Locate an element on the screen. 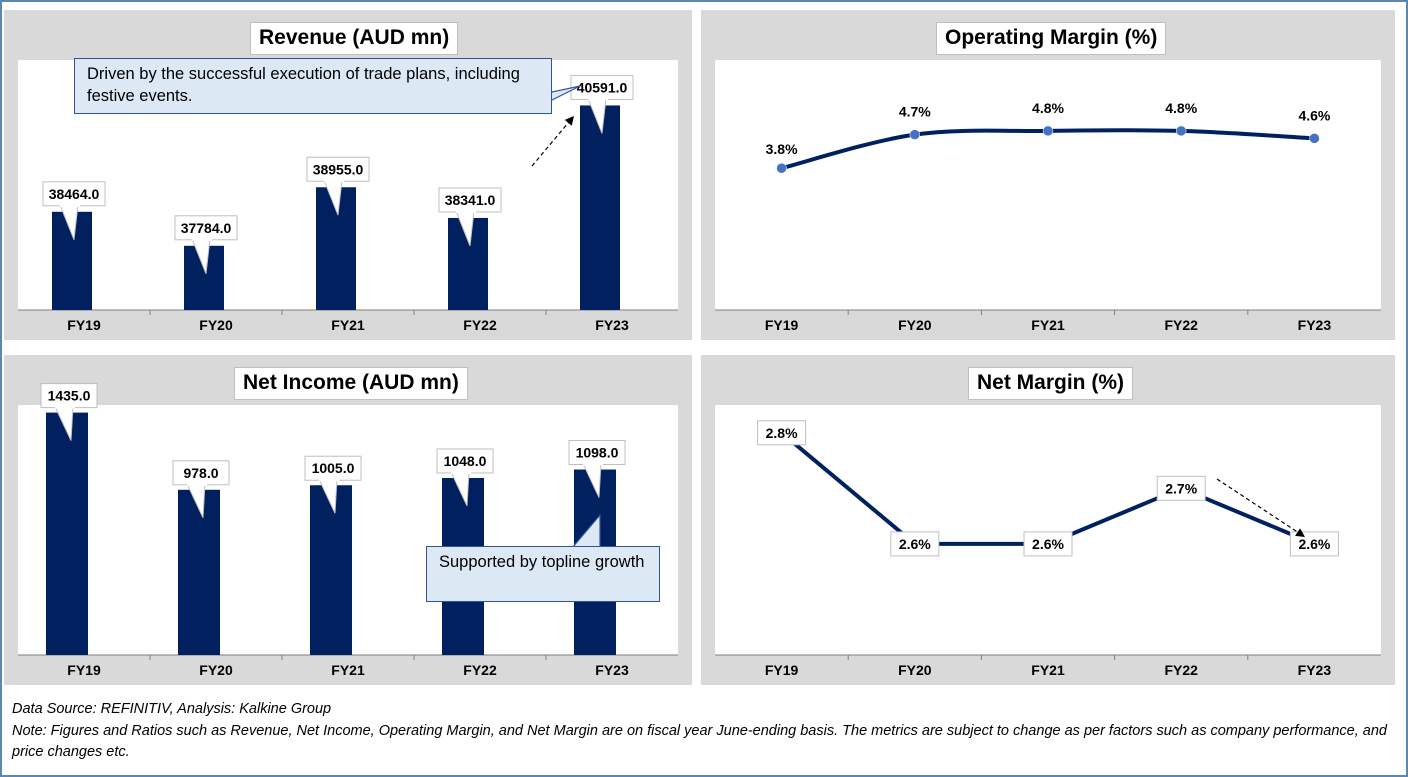  data-label: 38341.0 is located at coordinates (470, 217).